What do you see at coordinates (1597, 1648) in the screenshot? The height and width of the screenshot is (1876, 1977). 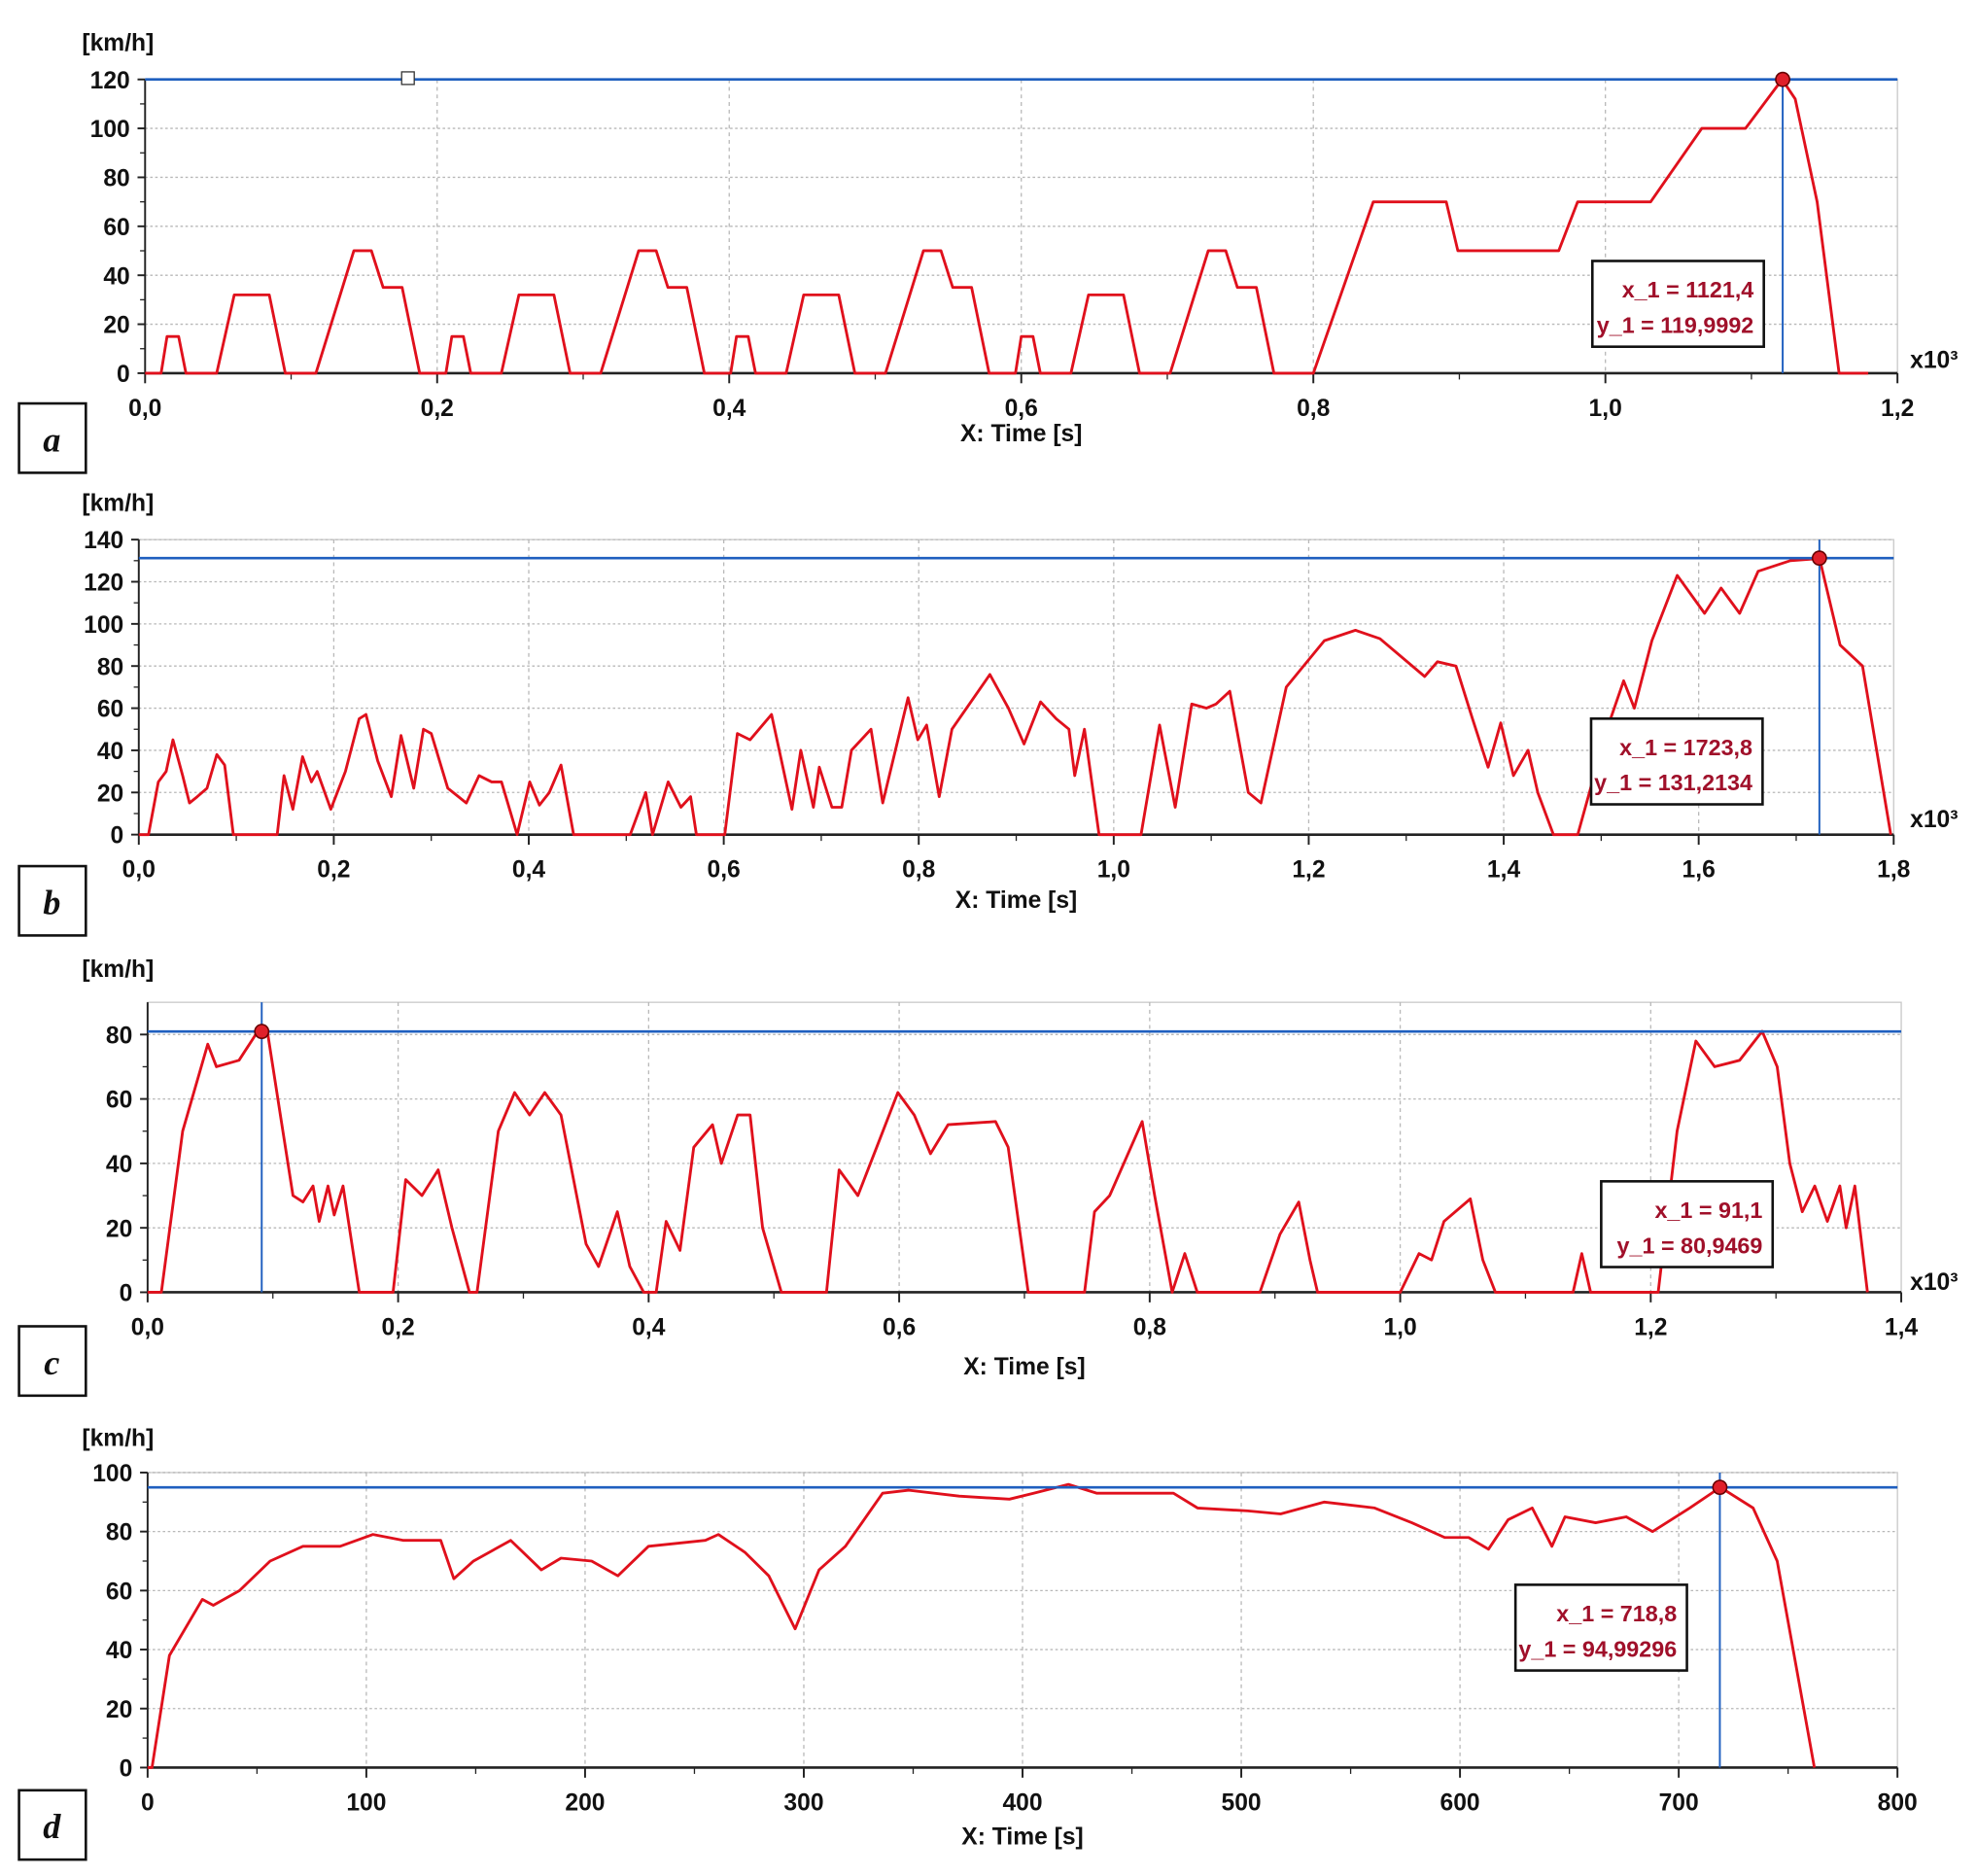 I see `cursor-y-readout: y_1 = 94,99296` at bounding box center [1597, 1648].